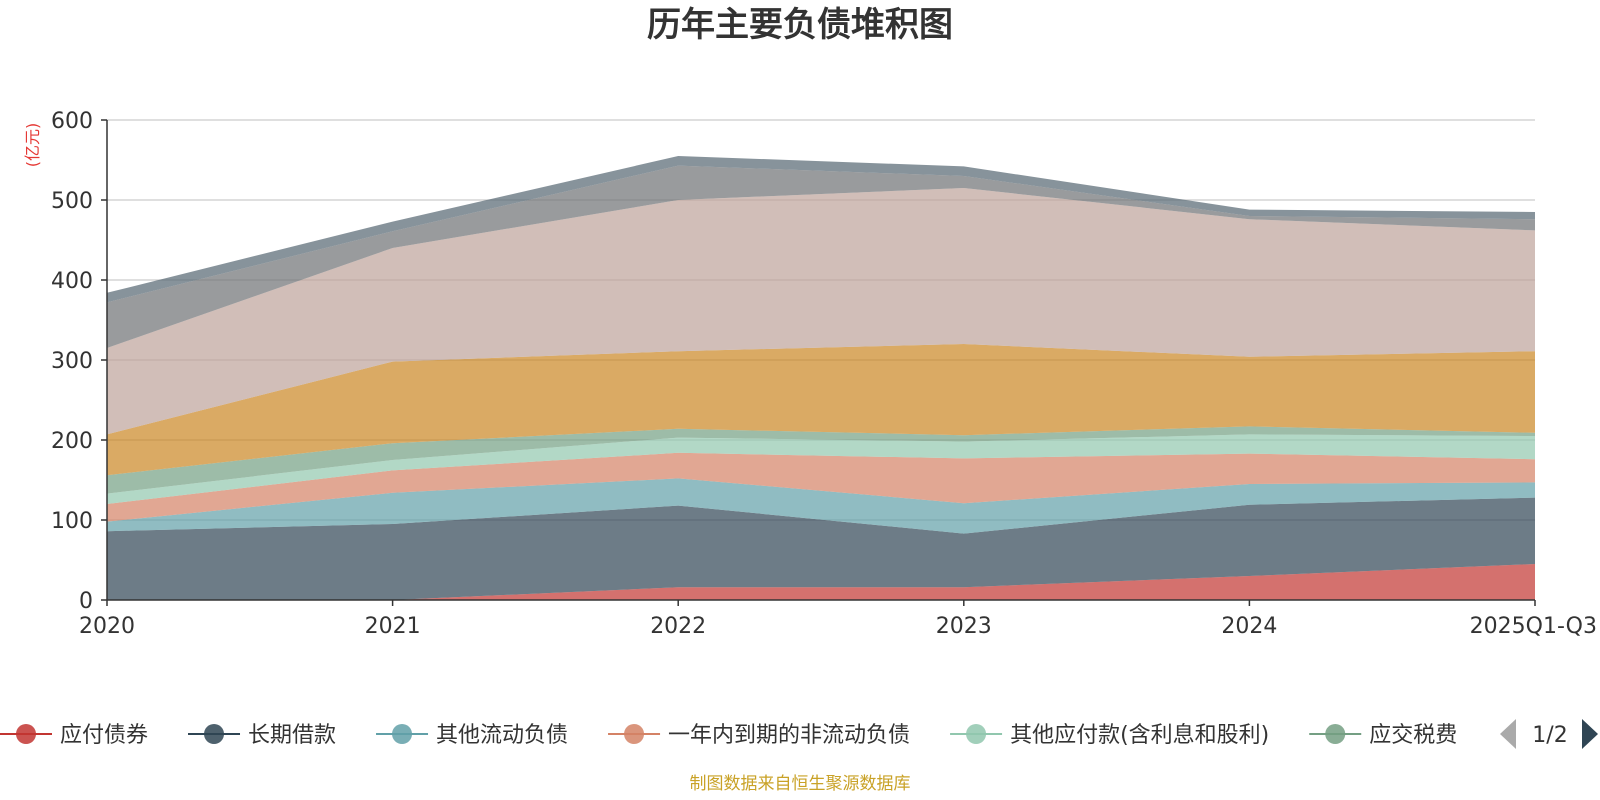  I want to click on y-tick-label: 500, so click(72, 201).